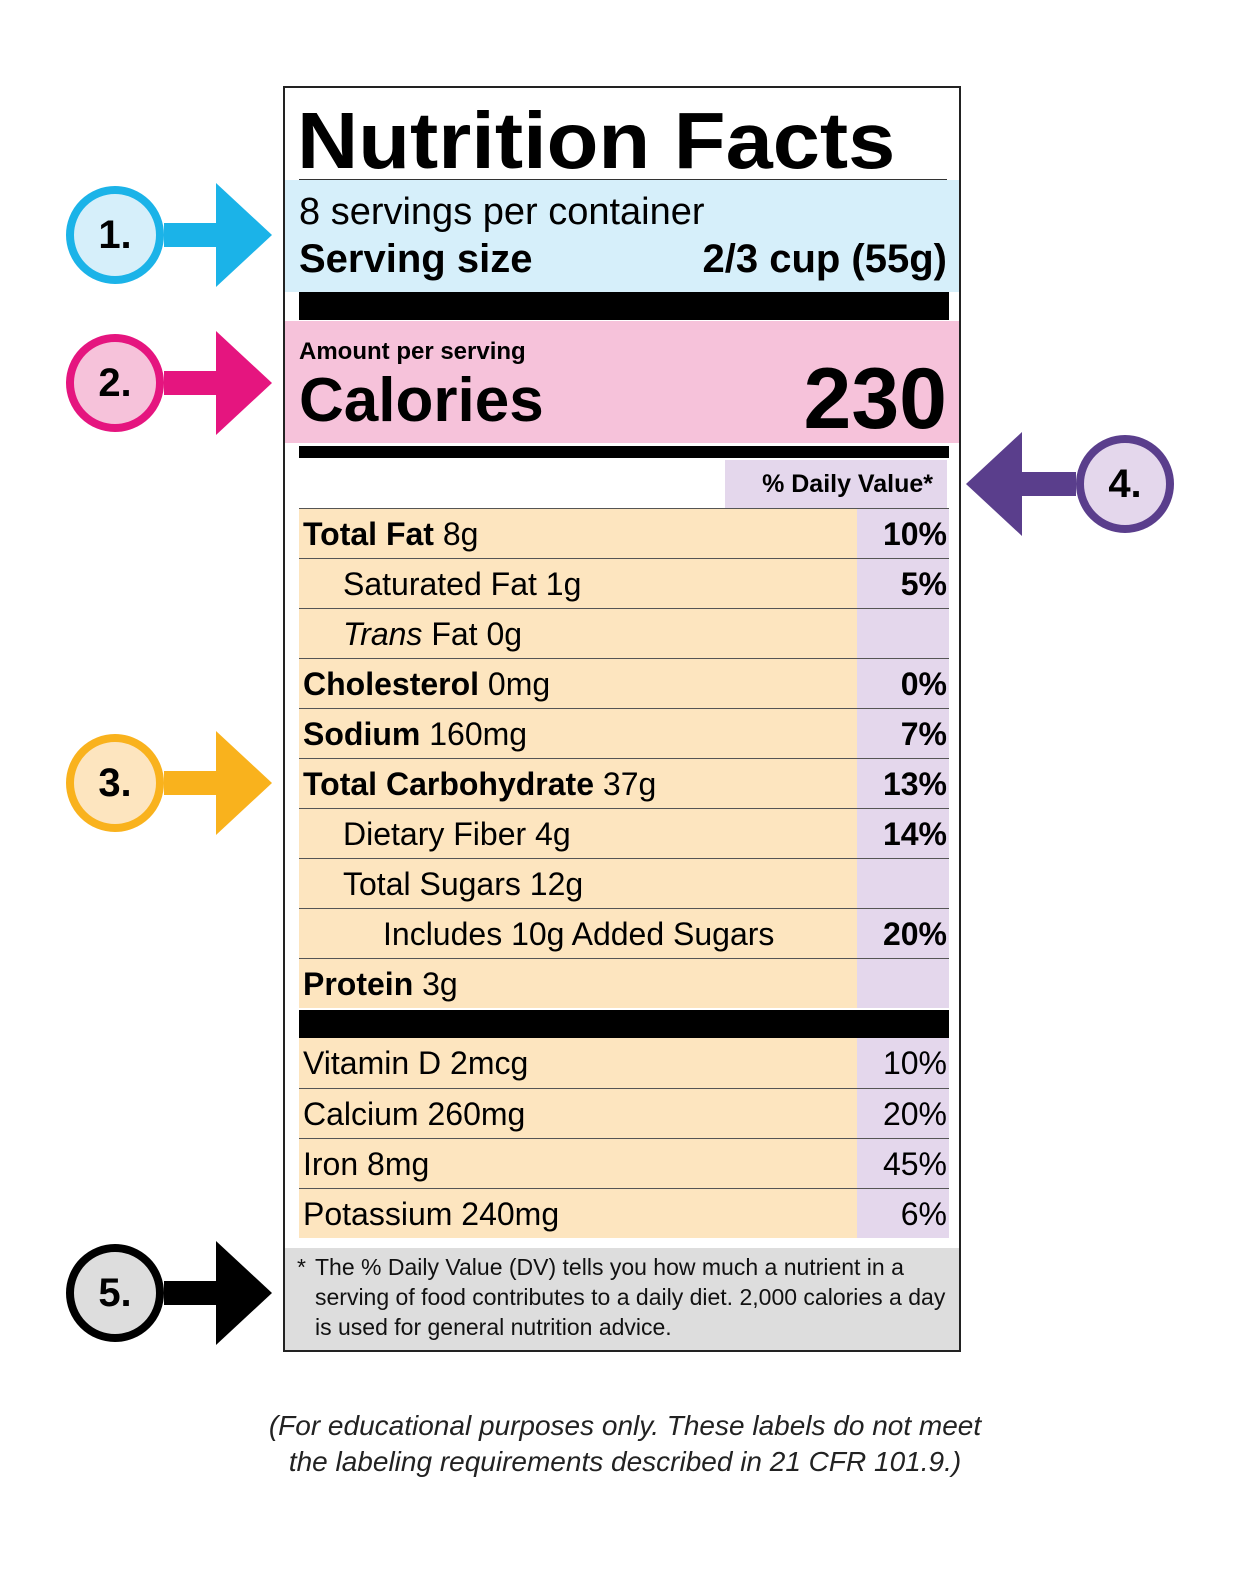 This screenshot has width=1250, height=1576. What do you see at coordinates (412, 351) in the screenshot?
I see `amount-per-serving: Amount per serving` at bounding box center [412, 351].